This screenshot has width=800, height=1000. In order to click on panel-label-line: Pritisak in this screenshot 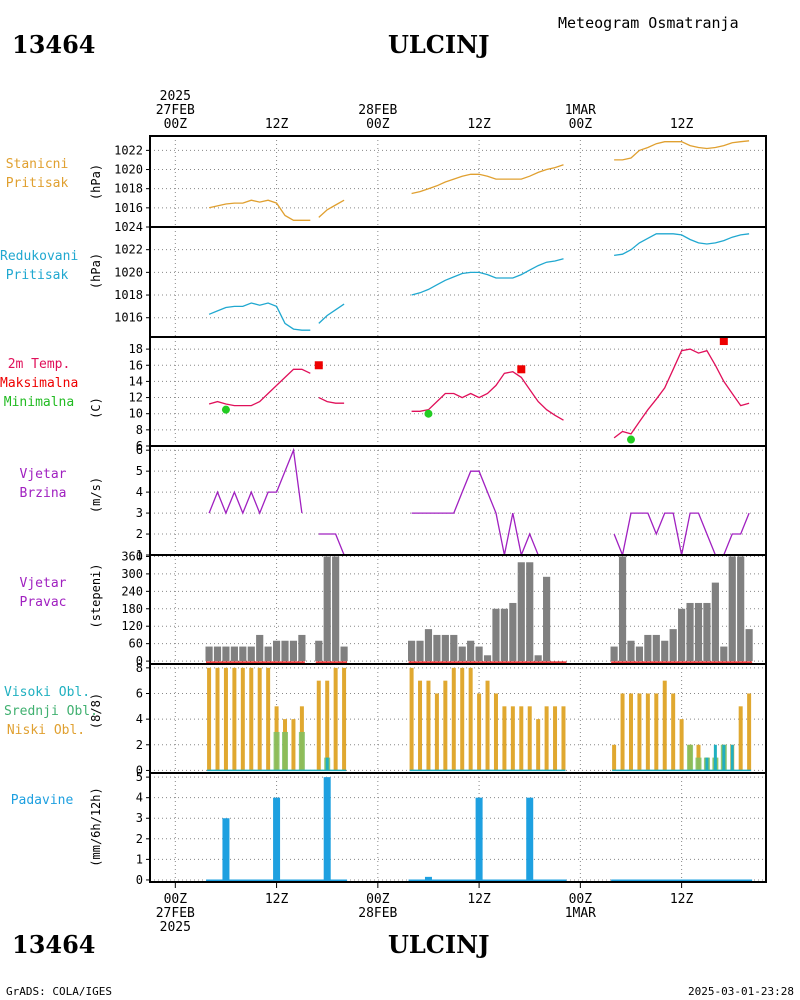, I will do `click(37, 275)`.